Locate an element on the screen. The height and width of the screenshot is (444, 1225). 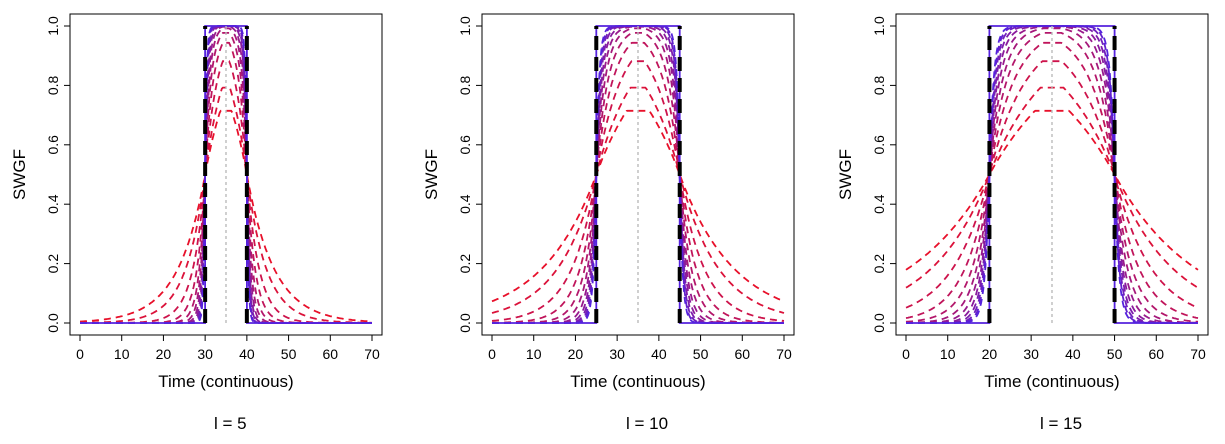
chart-caption: l = 10 is located at coordinates (647, 423).